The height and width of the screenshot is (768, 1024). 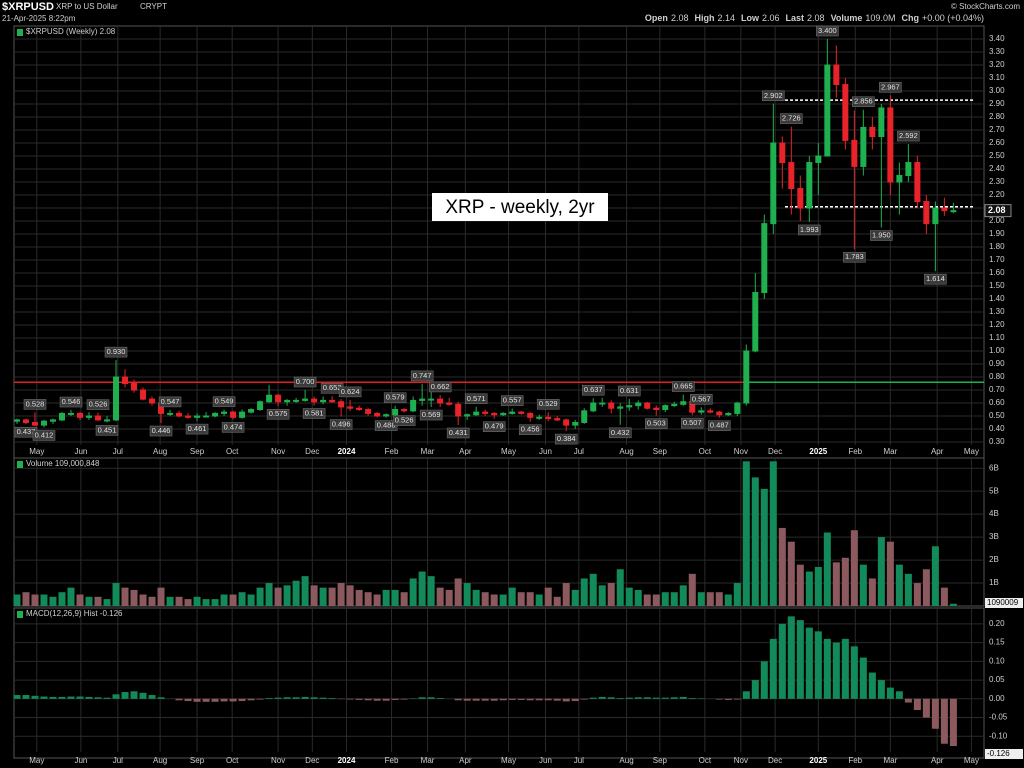 What do you see at coordinates (997, 324) in the screenshot?
I see `y-tick-label: 1.20` at bounding box center [997, 324].